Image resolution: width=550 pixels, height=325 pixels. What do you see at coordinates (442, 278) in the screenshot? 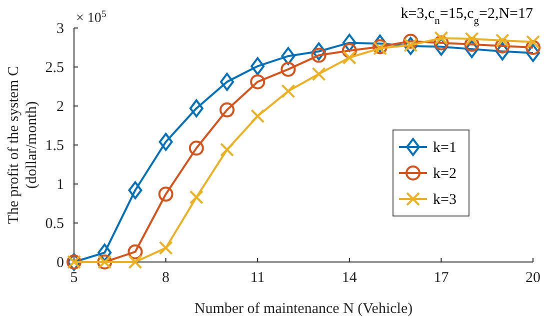
I see `x-tick-label: 17` at bounding box center [442, 278].